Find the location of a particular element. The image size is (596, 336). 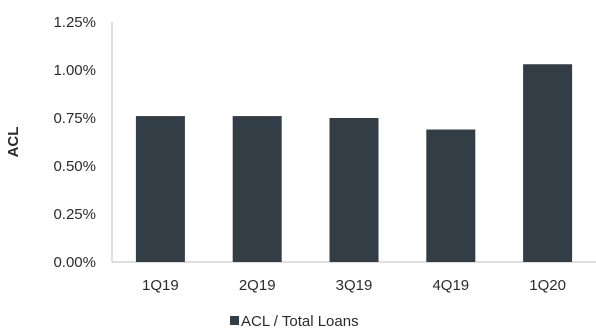

x-tick-label: 1Q19 is located at coordinates (160, 285).